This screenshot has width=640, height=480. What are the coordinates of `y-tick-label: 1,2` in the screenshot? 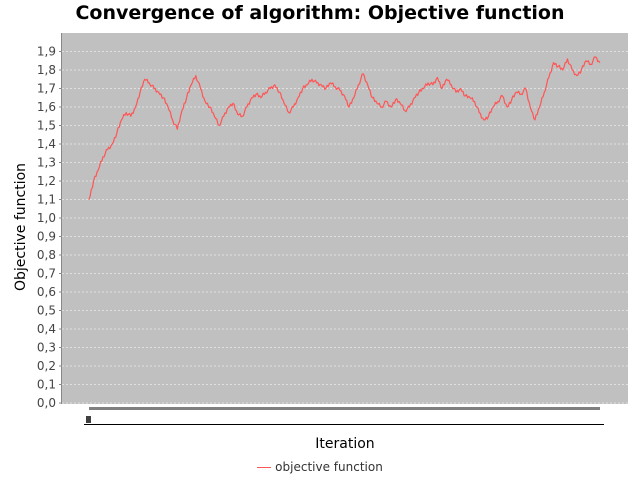 It's located at (46, 181).